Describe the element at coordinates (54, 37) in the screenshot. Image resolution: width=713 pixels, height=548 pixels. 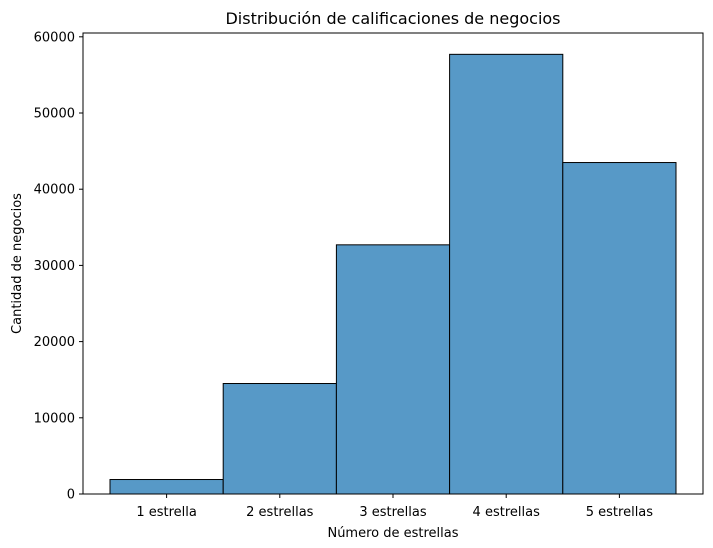
I see `y-tick-label: 60000` at that location.